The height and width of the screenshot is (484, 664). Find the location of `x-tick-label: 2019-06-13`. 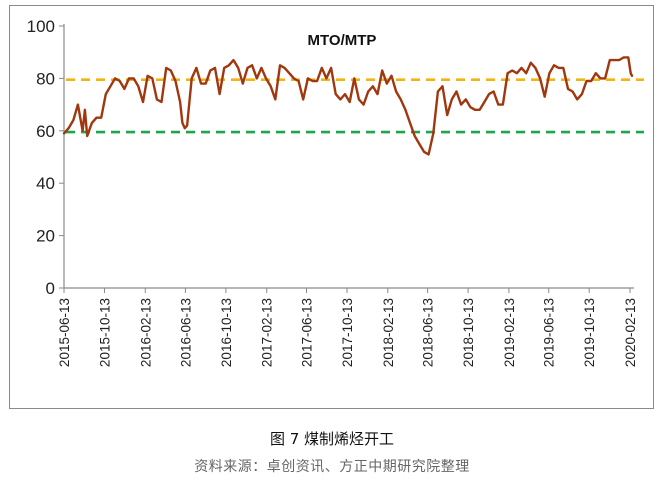

x-tick-label: 2019-06-13 is located at coordinates (549, 332).